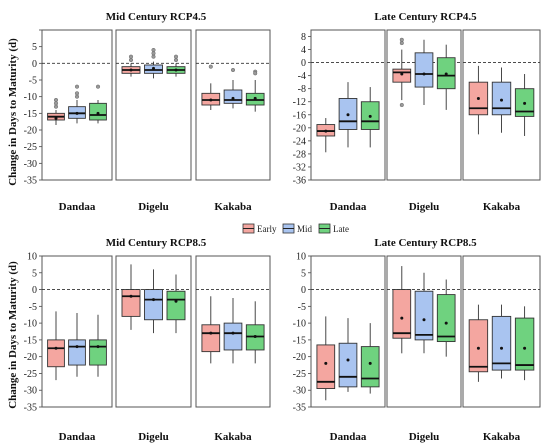 Image resolution: width=550 pixels, height=447 pixels. What do you see at coordinates (425, 243) in the screenshot?
I see `chart-title: Late Century RCP8.5` at bounding box center [425, 243].